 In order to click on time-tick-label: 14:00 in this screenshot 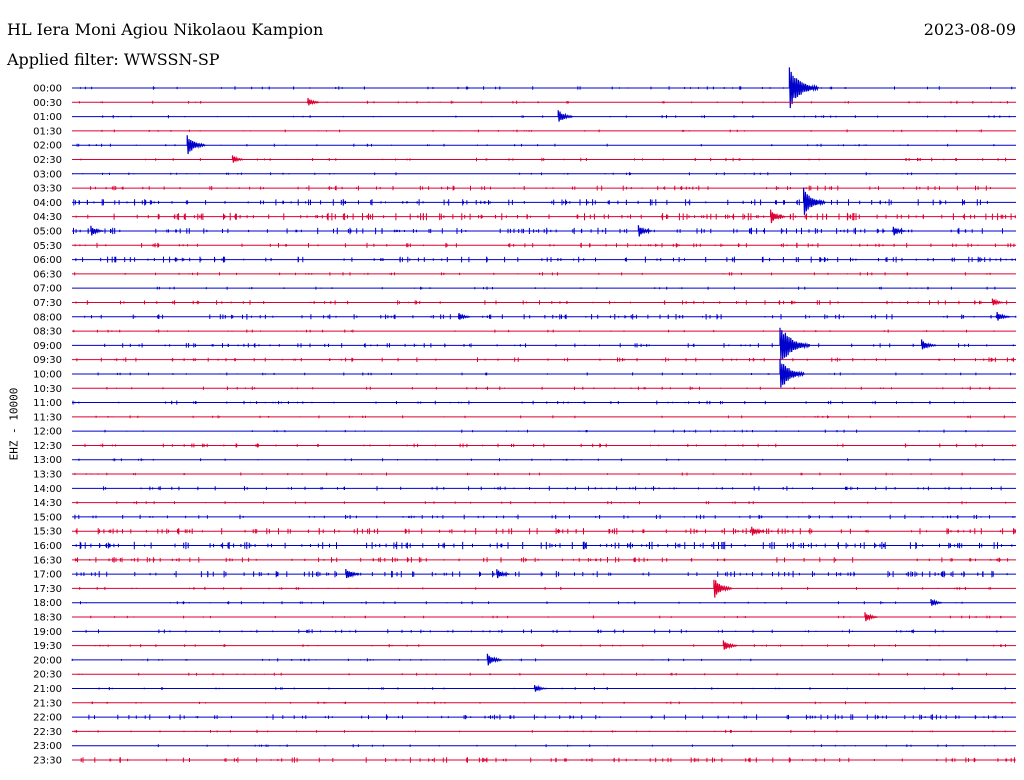, I will do `click(47, 489)`.